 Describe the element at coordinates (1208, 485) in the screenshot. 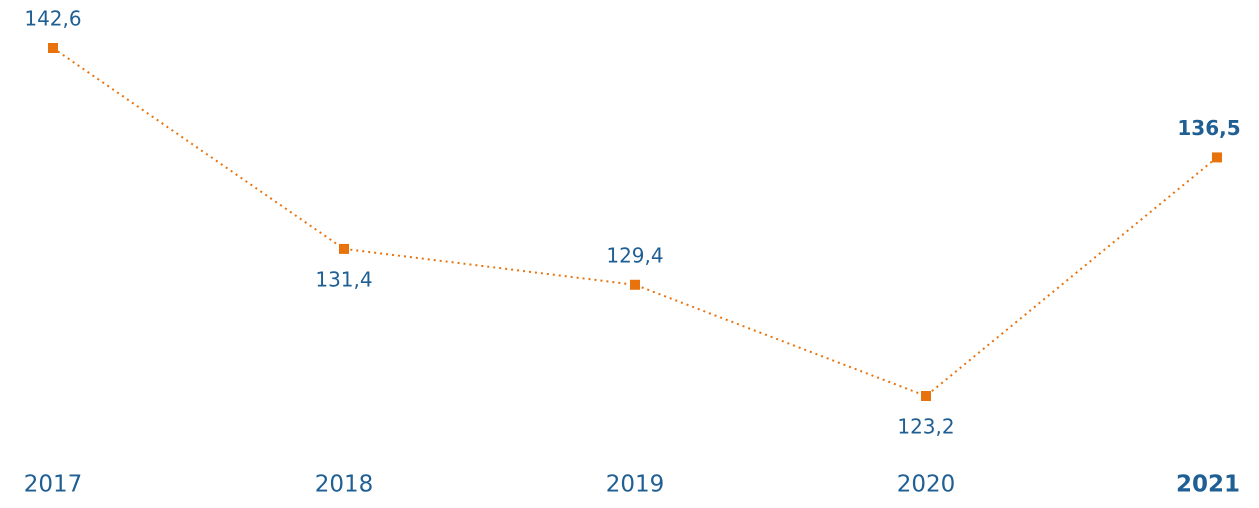

I see `x-tick-label: 2021` at that location.